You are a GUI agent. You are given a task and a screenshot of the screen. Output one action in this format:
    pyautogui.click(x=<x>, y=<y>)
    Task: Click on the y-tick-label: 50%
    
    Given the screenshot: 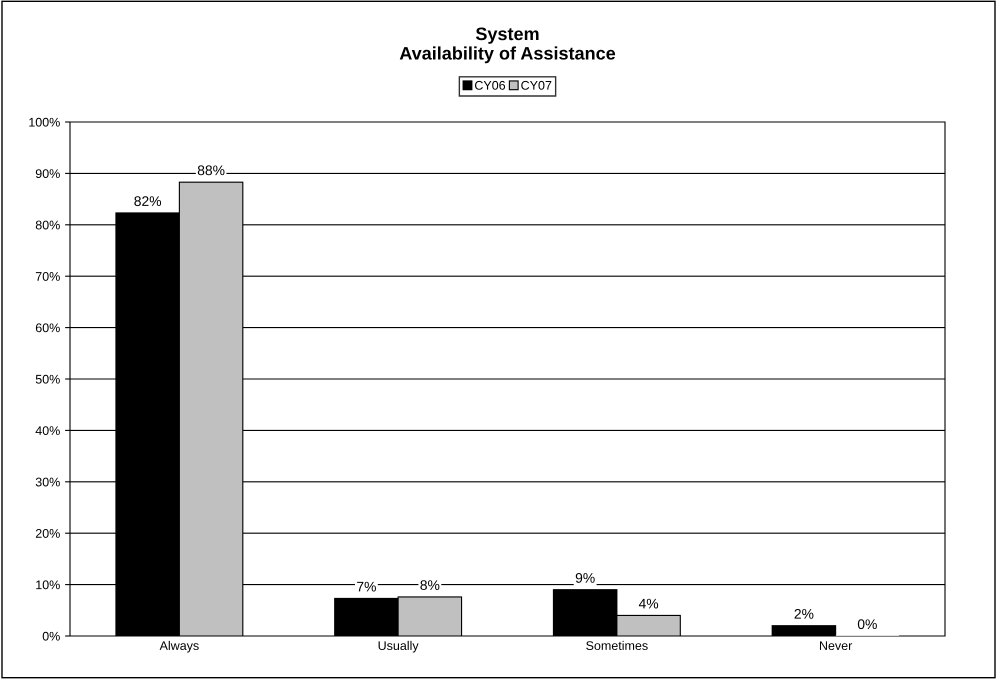 What is the action you would take?
    pyautogui.click(x=48, y=379)
    